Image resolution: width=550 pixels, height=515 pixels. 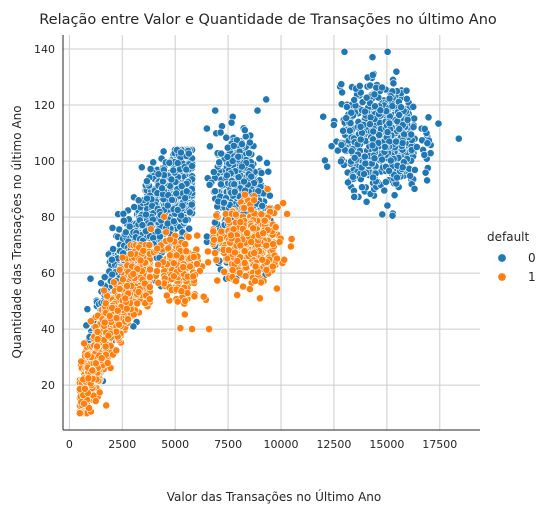 I want to click on y-tick-label: 20, so click(x=48, y=385).